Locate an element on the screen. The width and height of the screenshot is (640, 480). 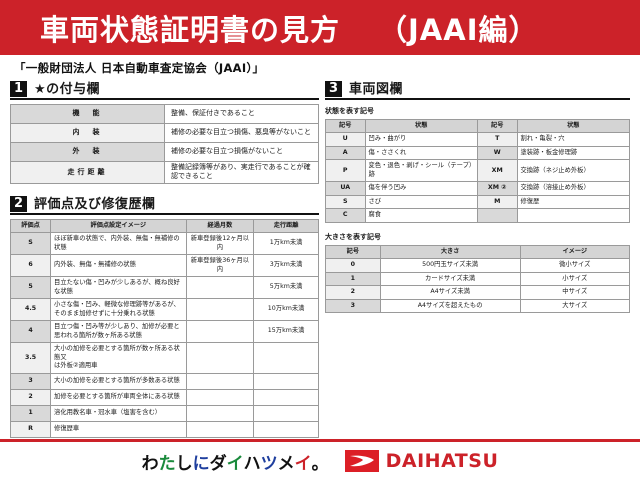
size-symbol-head: 記号 大きさ イメージ is located at coordinates (477, 252).